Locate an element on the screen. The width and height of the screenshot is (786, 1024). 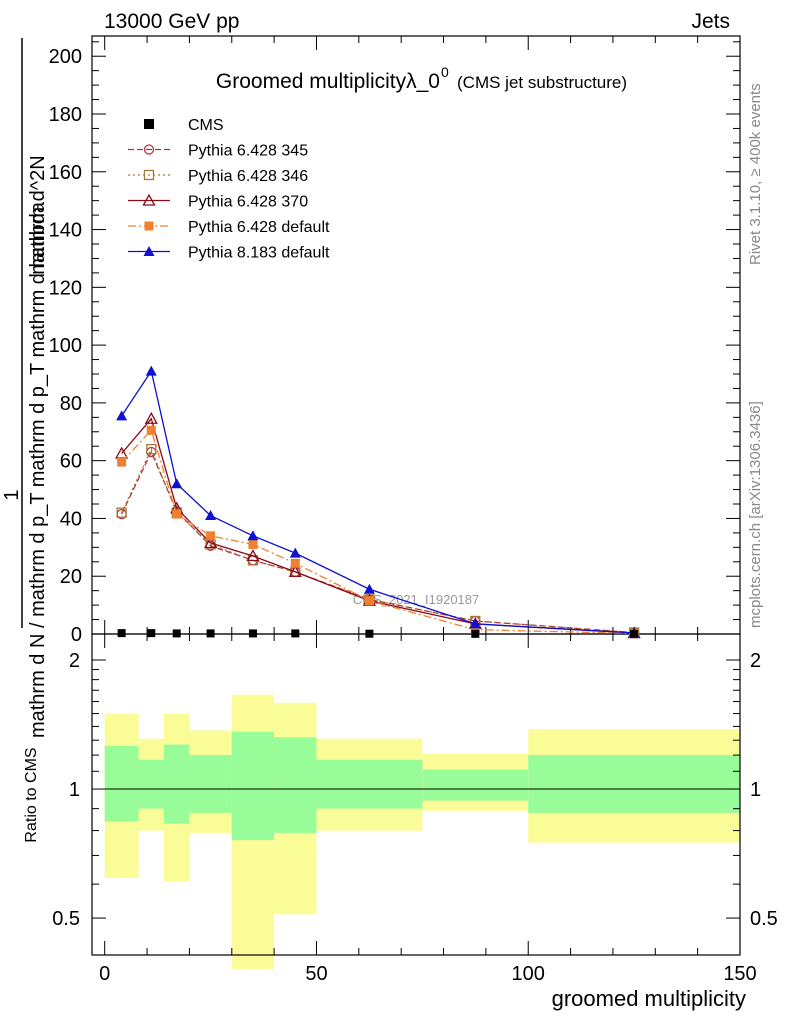
ratio-y-tick-label-right-2: 2 is located at coordinates (755, 661).